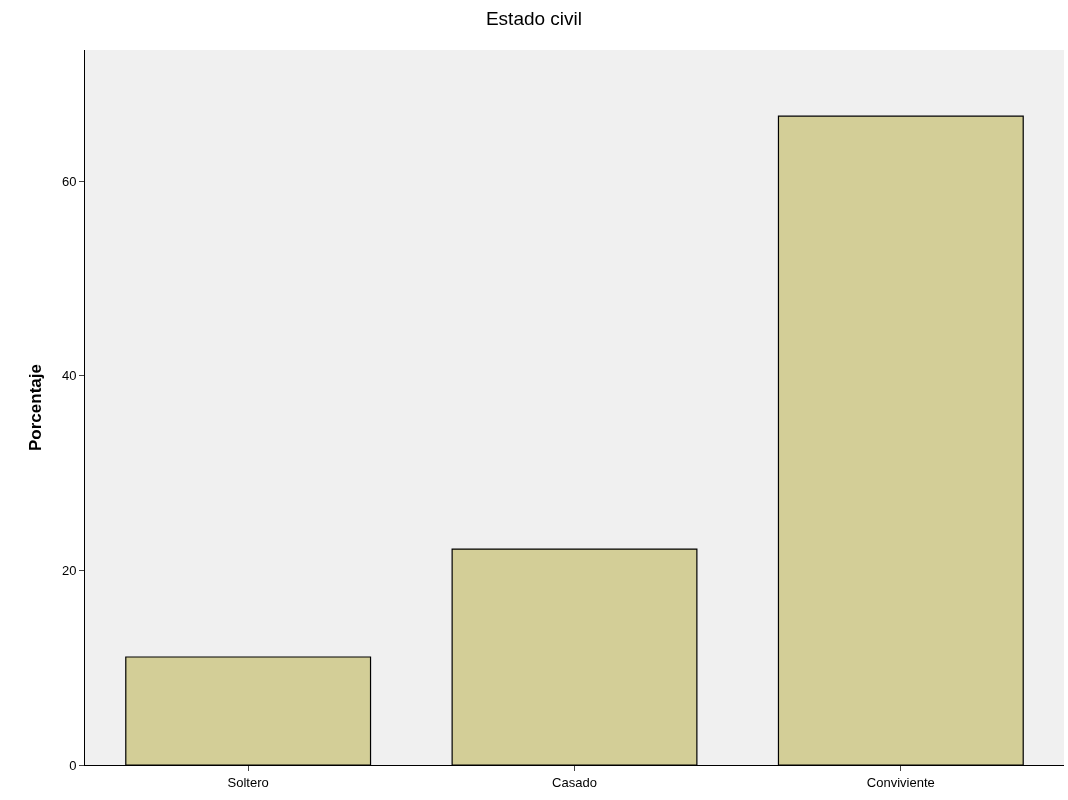  I want to click on y-tick-label: 60, so click(69, 181).